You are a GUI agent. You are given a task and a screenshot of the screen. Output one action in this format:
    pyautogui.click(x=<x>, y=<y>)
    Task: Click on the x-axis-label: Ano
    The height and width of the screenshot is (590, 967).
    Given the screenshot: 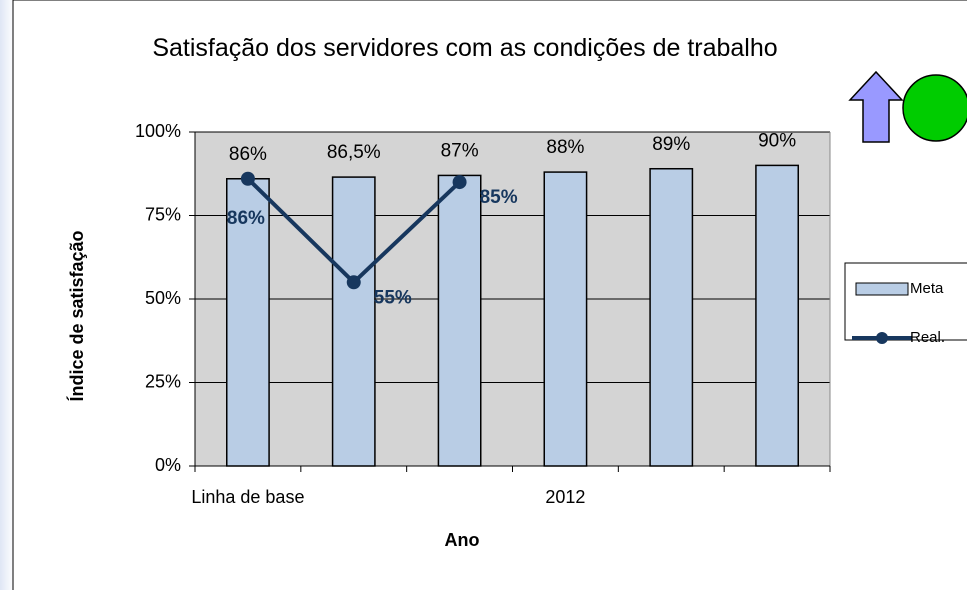 What is the action you would take?
    pyautogui.click(x=462, y=540)
    